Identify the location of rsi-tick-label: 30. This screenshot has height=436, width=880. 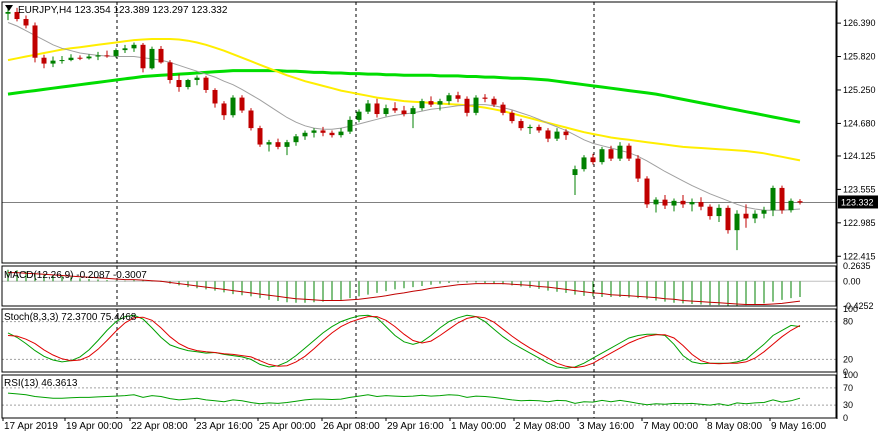
(848, 405).